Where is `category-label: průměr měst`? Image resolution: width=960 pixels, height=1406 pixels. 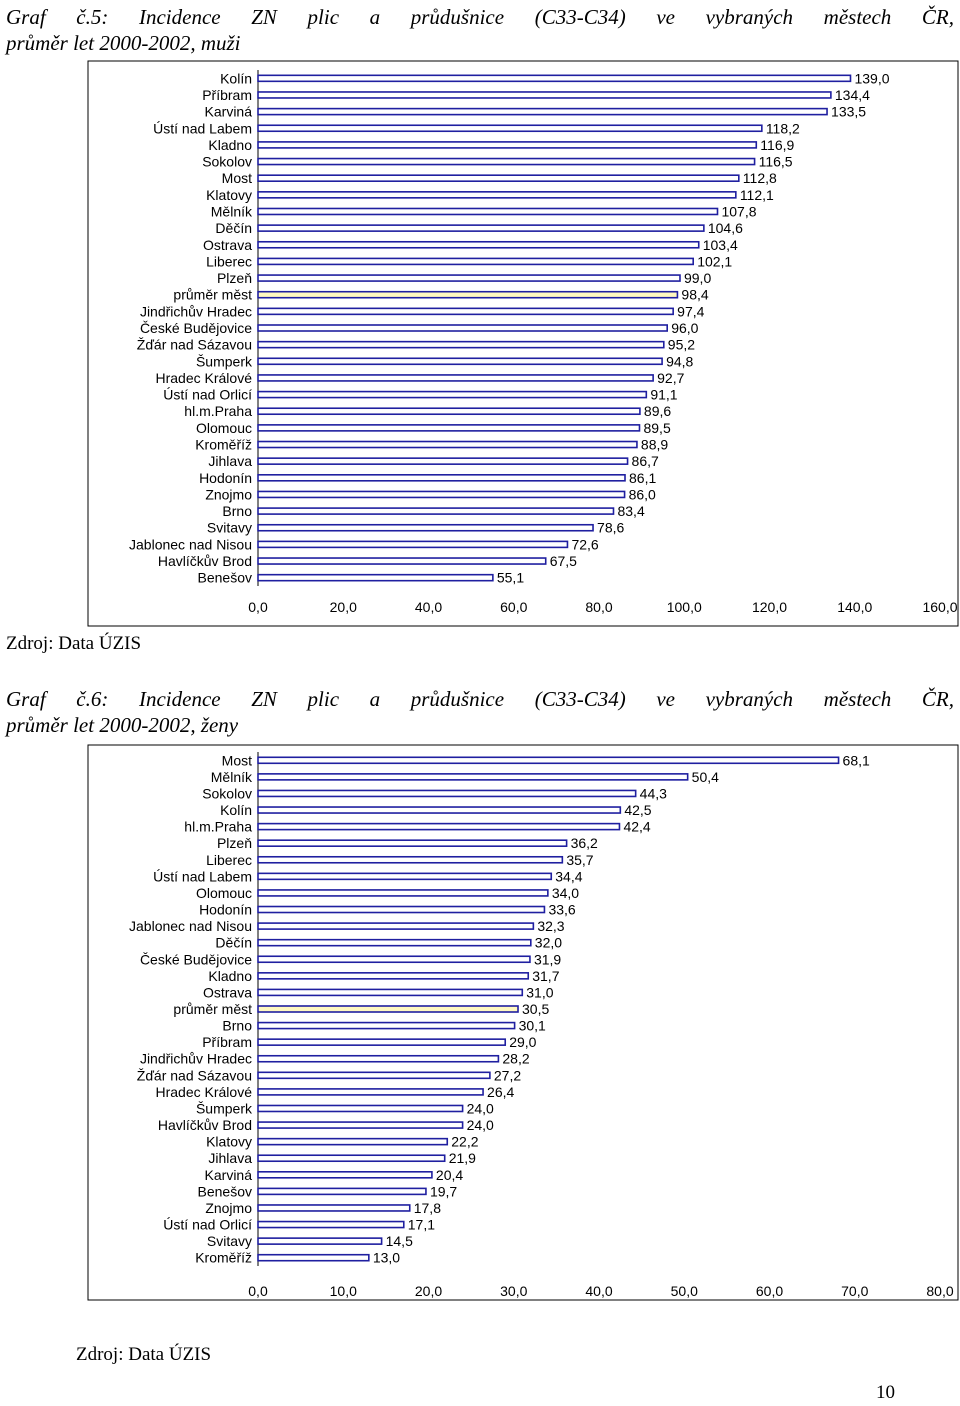 category-label: průměr měst is located at coordinates (212, 1009).